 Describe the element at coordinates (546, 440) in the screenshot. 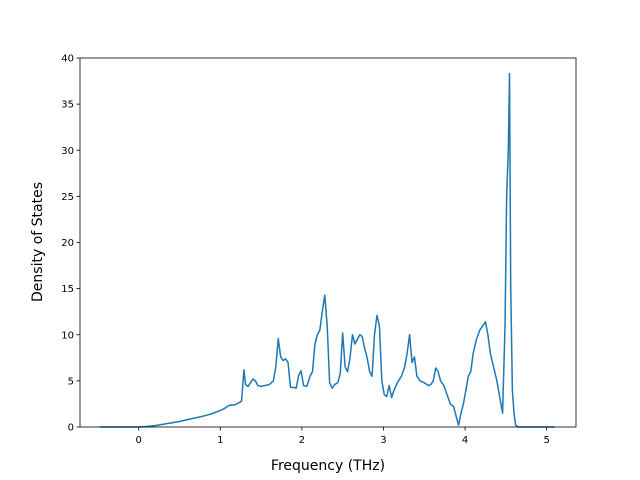

I see `x-tick-label: 5` at that location.